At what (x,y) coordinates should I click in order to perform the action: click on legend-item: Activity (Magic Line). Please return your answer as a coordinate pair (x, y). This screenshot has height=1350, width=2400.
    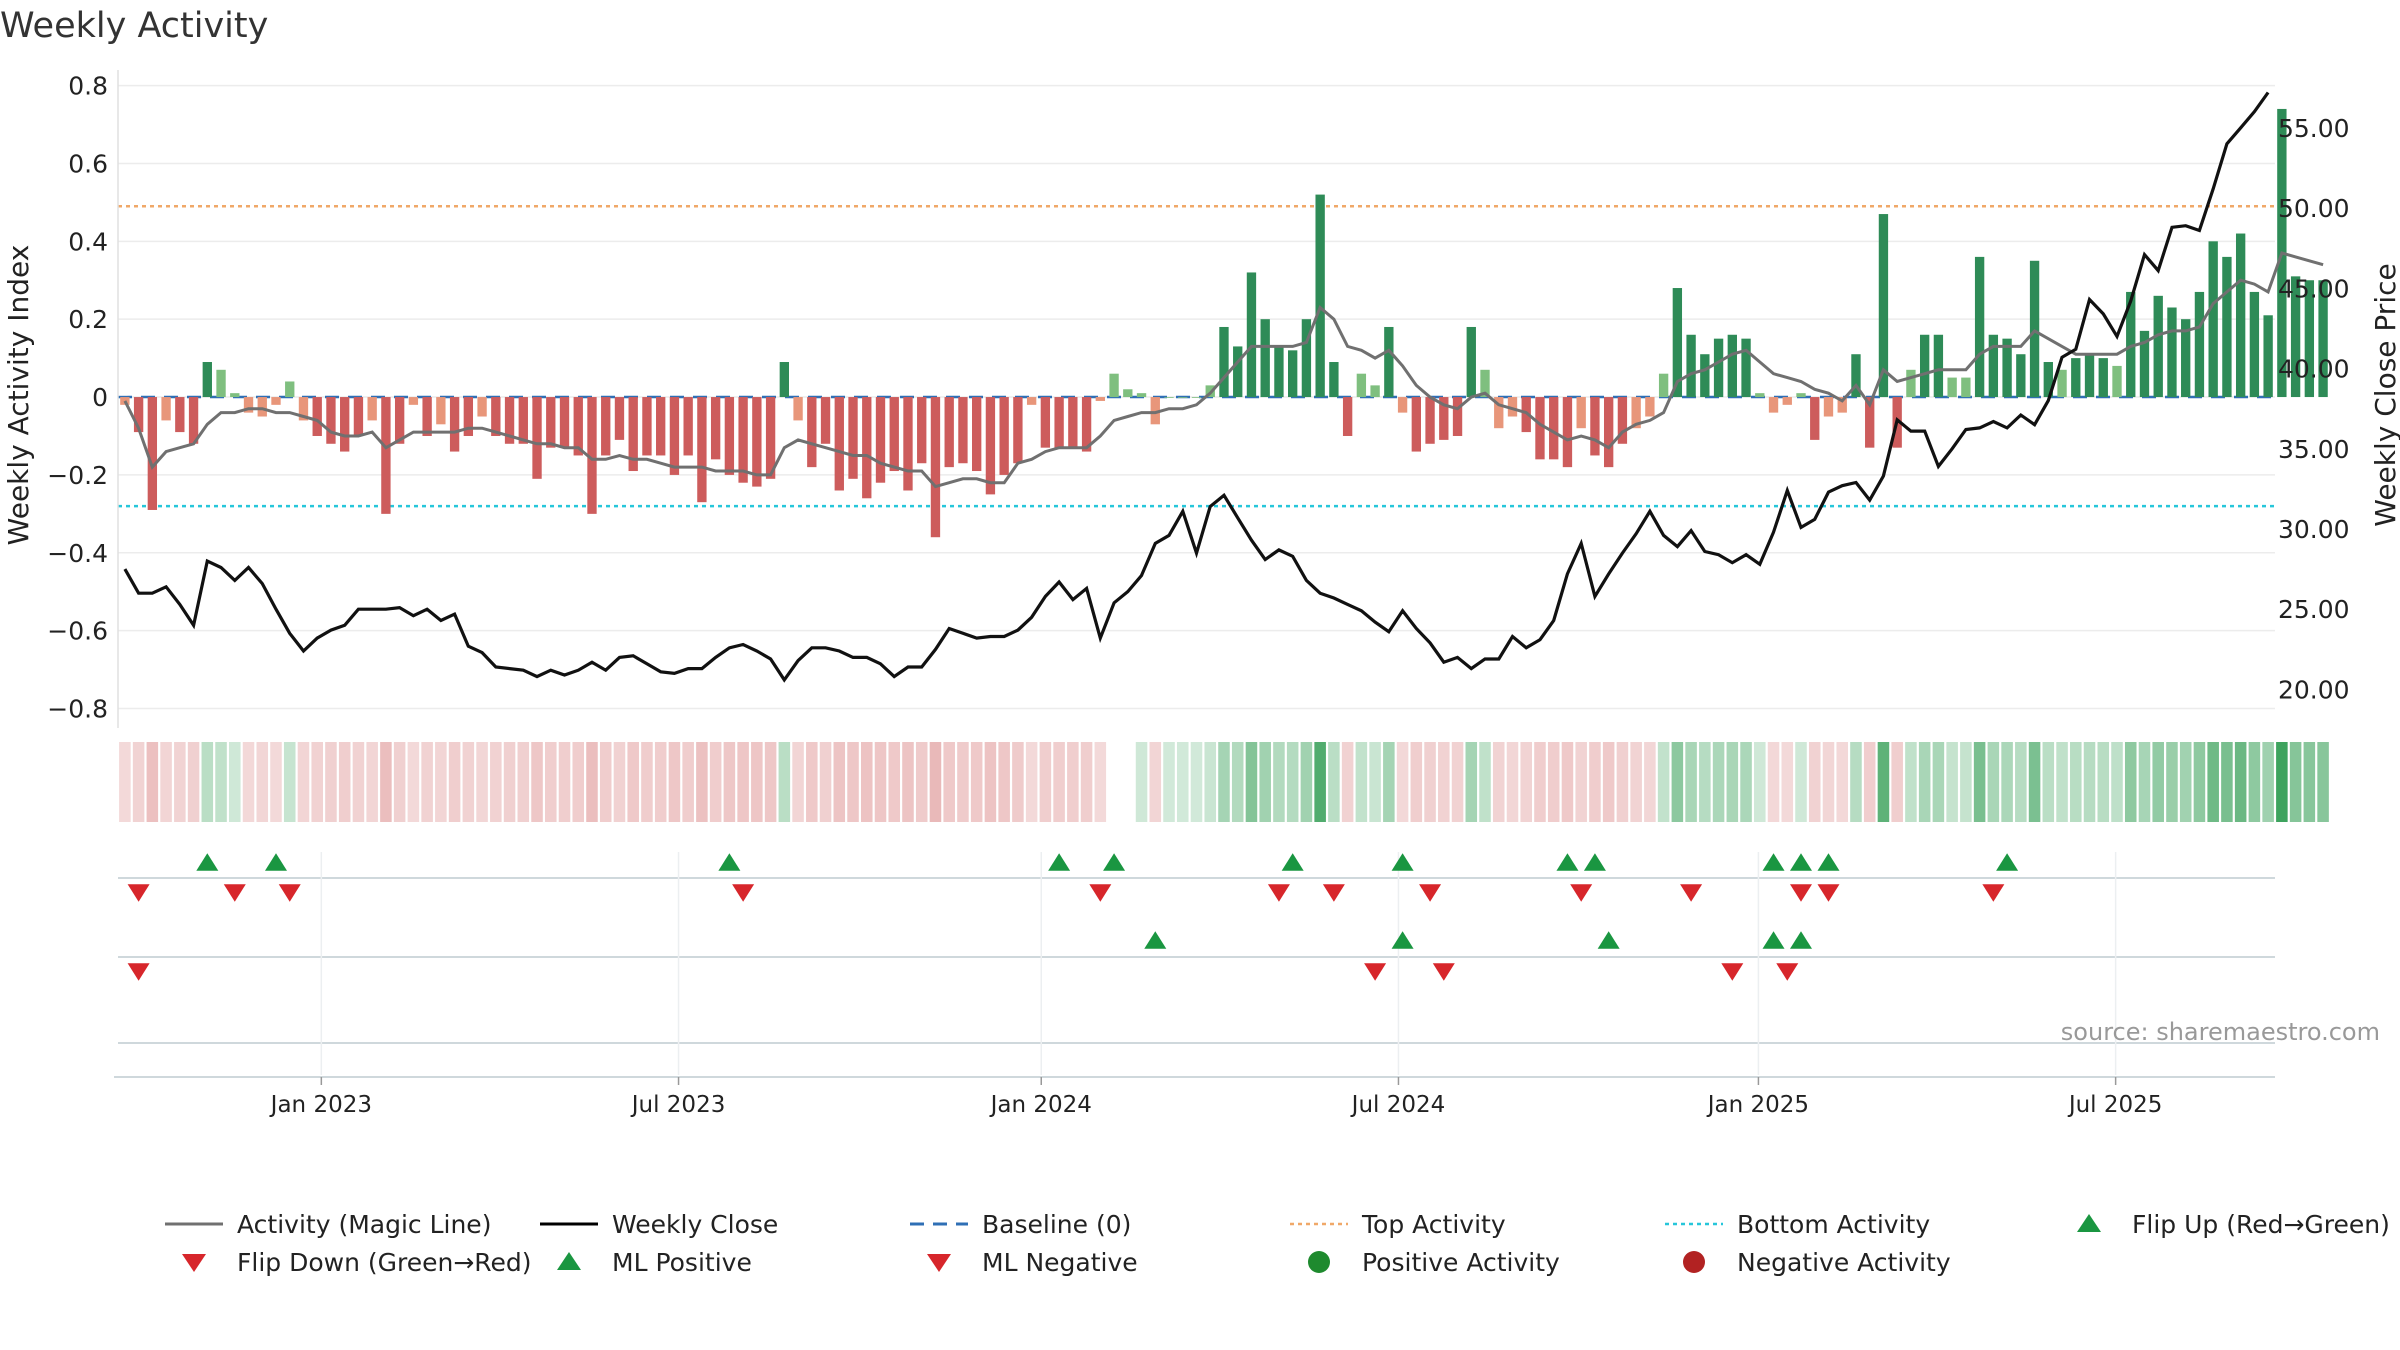
    Looking at the image, I should click on (328, 1224).